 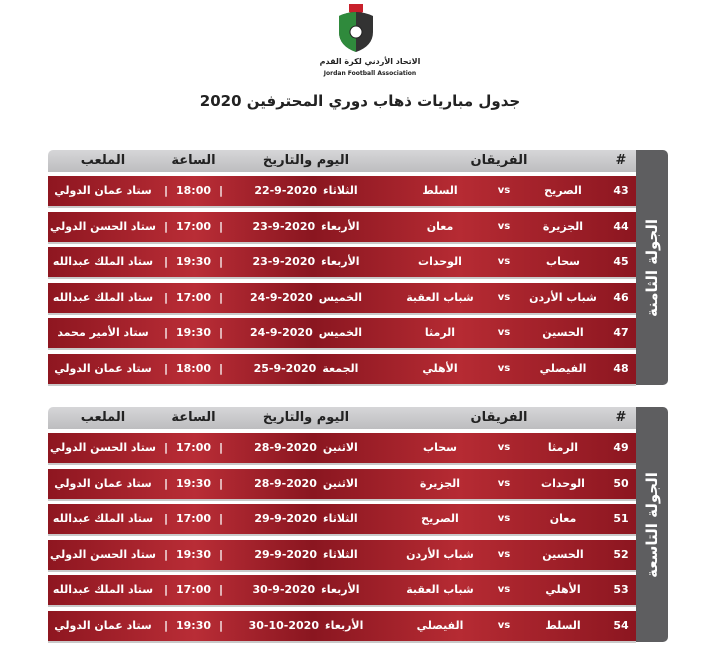 I want to click on home-team: معان, so click(x=563, y=518).